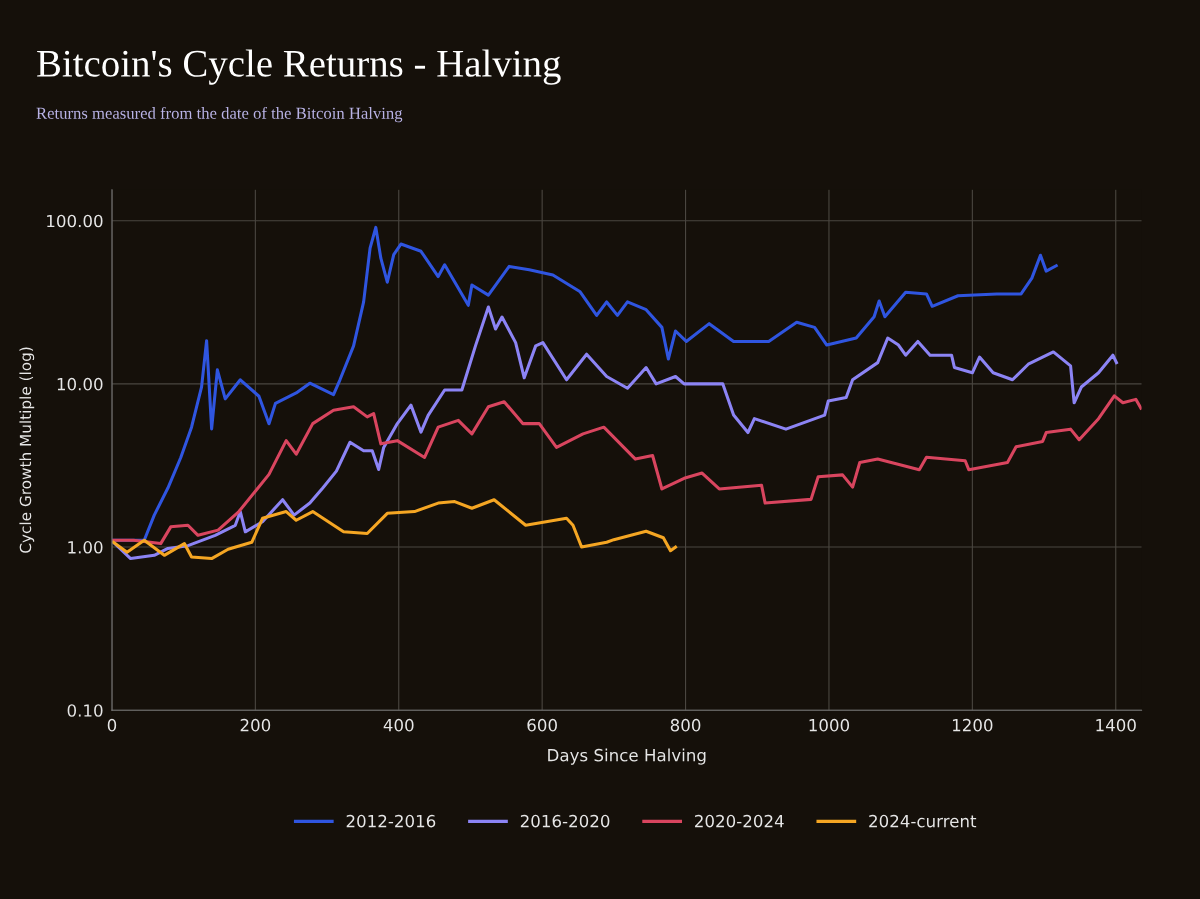 The height and width of the screenshot is (899, 1200). I want to click on legend-label: 2024-current, so click(923, 821).